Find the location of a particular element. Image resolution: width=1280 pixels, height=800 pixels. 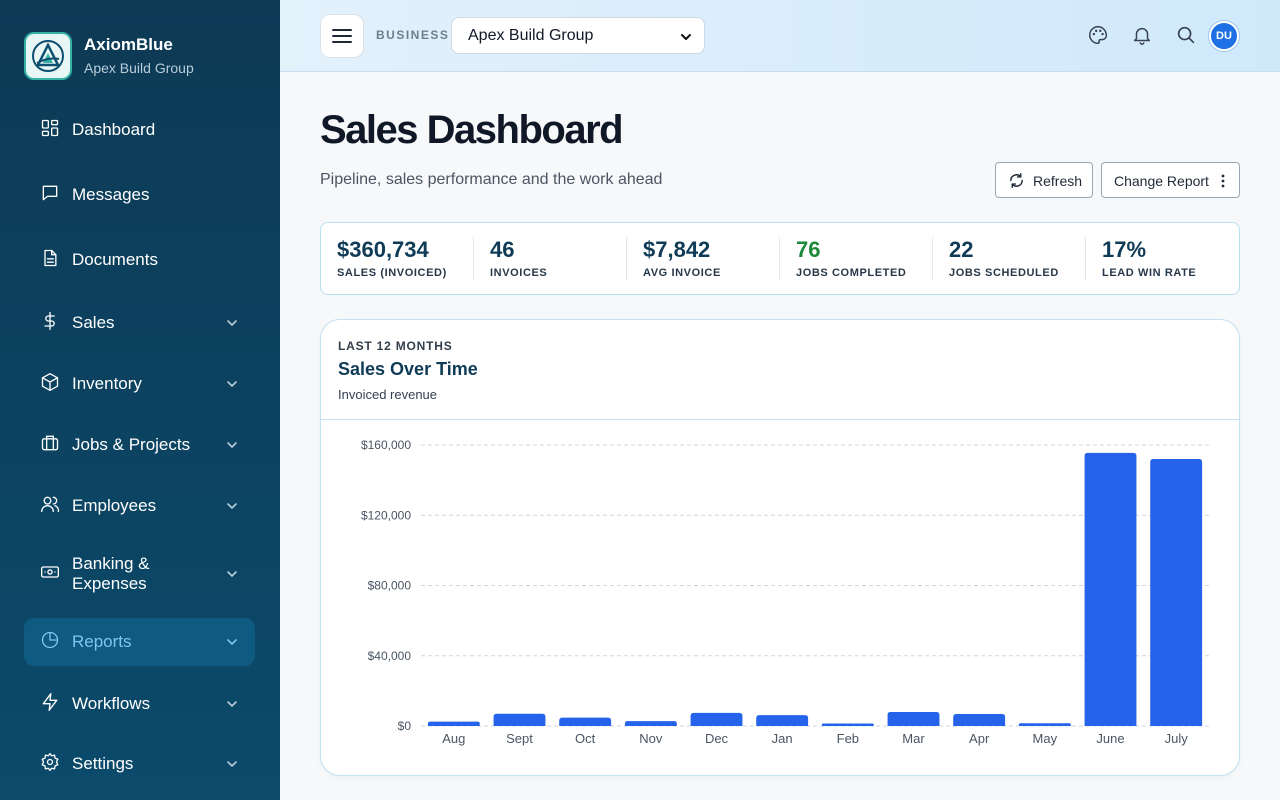

sidebar-item-label: Settings is located at coordinates (103, 763).